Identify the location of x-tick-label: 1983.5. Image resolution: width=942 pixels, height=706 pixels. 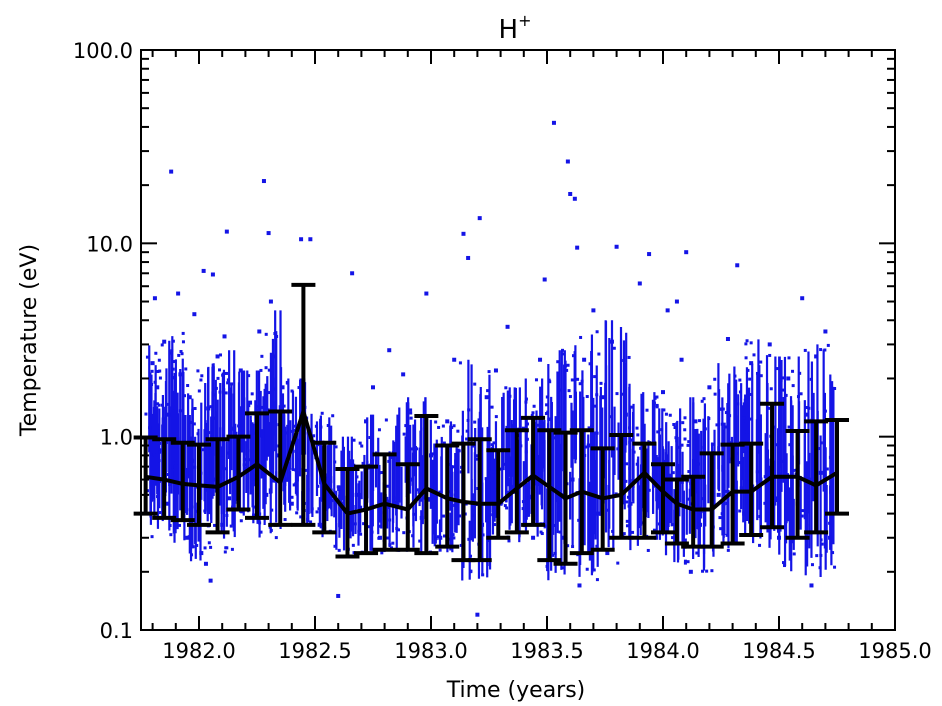
(546, 651).